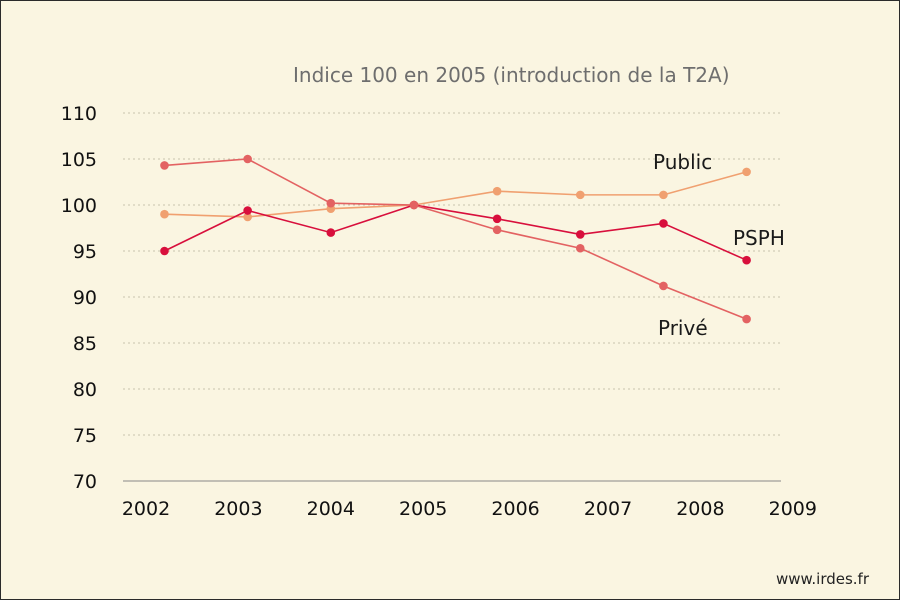 This screenshot has width=900, height=600. Describe the element at coordinates (515, 509) in the screenshot. I see `x-tick-label: 2006` at that location.